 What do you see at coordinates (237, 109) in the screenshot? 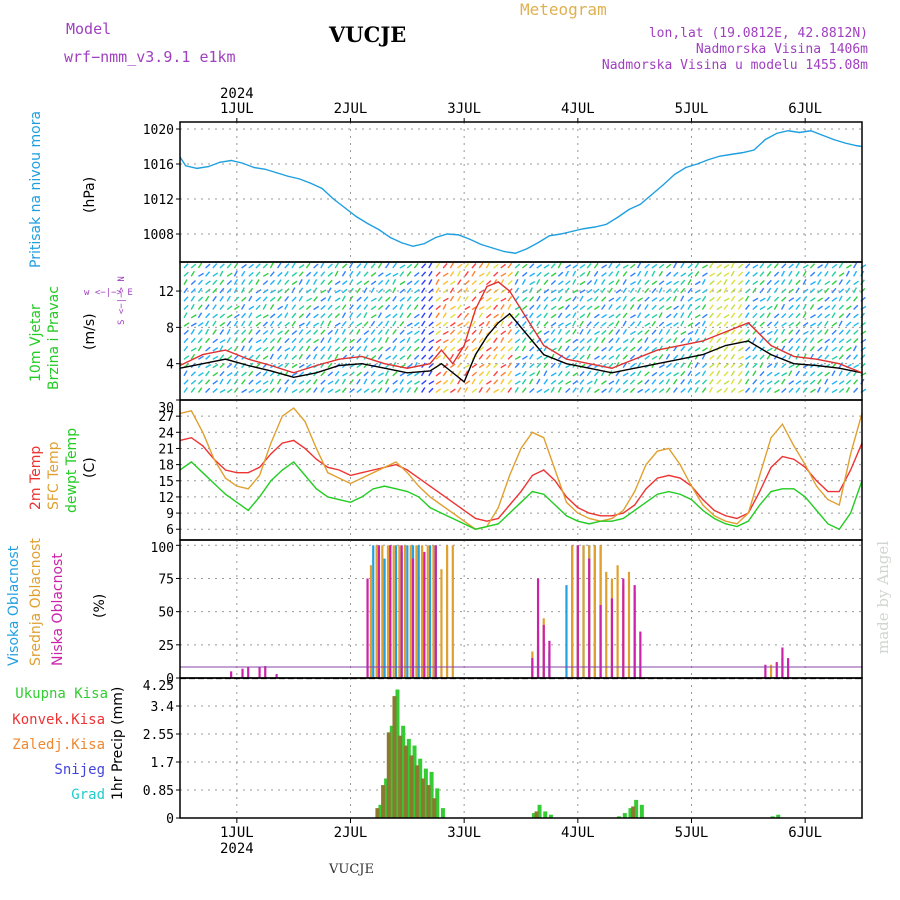
I see `top-day-label: 1JUL` at bounding box center [237, 109].